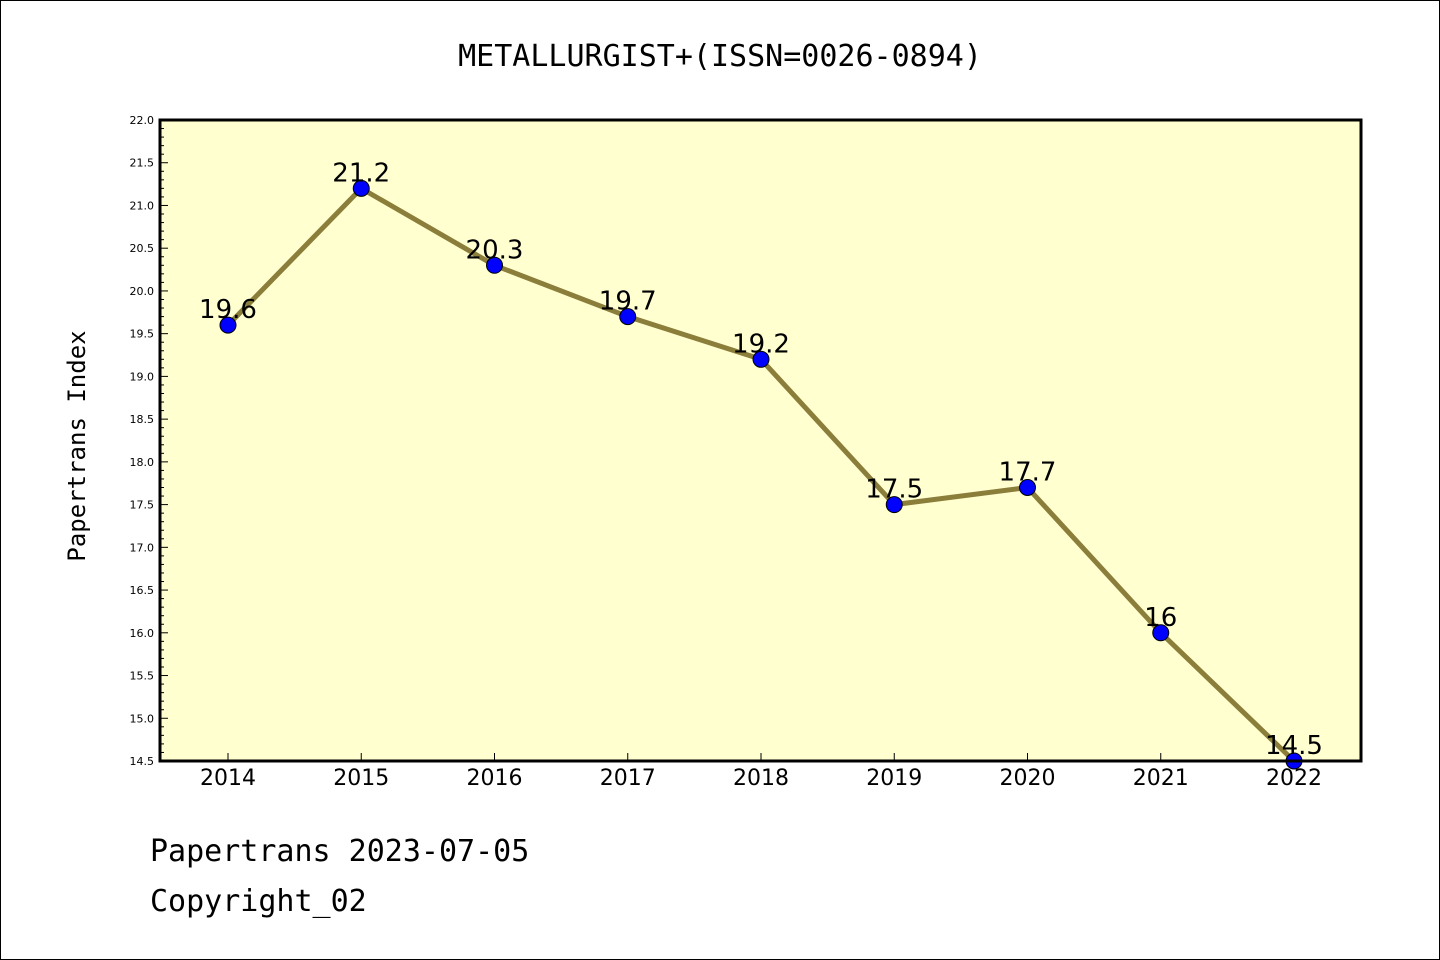  What do you see at coordinates (142, 761) in the screenshot?
I see `y-tick-label: 14.5` at bounding box center [142, 761].